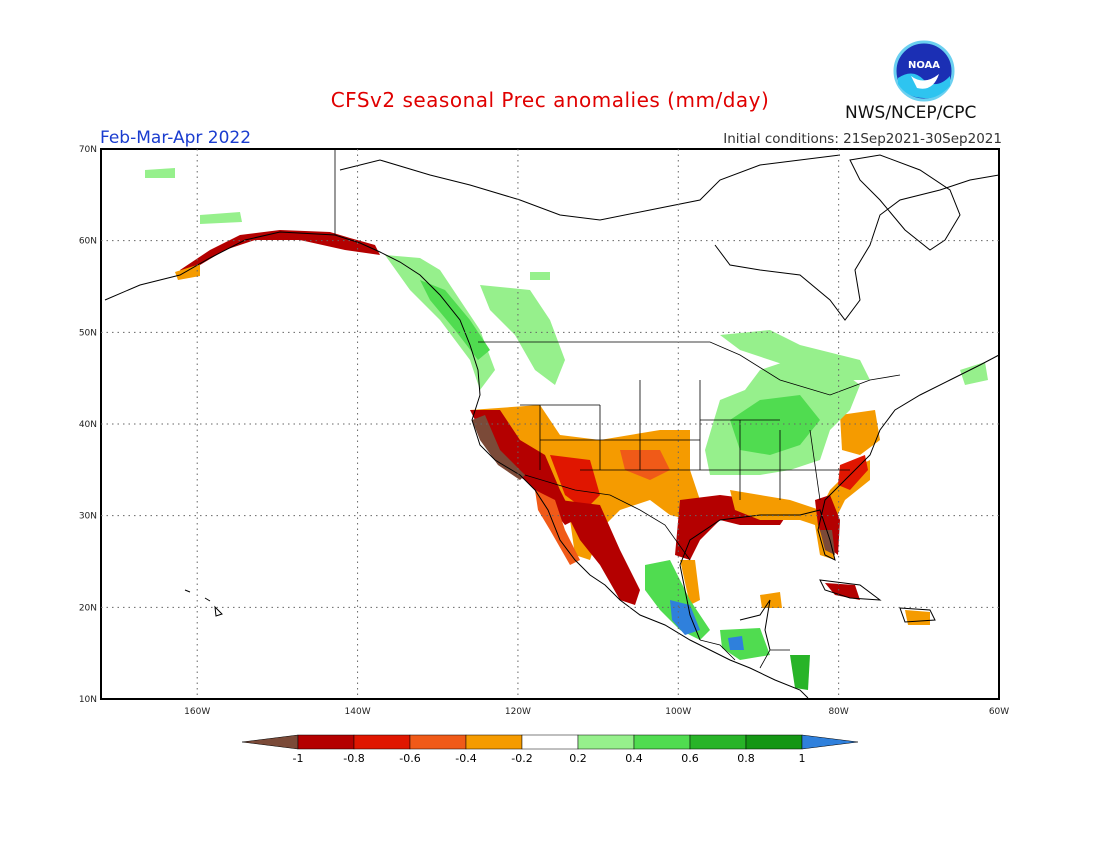 The height and width of the screenshot is (850, 1100). I want to click on anomaly-bering-wet, so click(221, 218).